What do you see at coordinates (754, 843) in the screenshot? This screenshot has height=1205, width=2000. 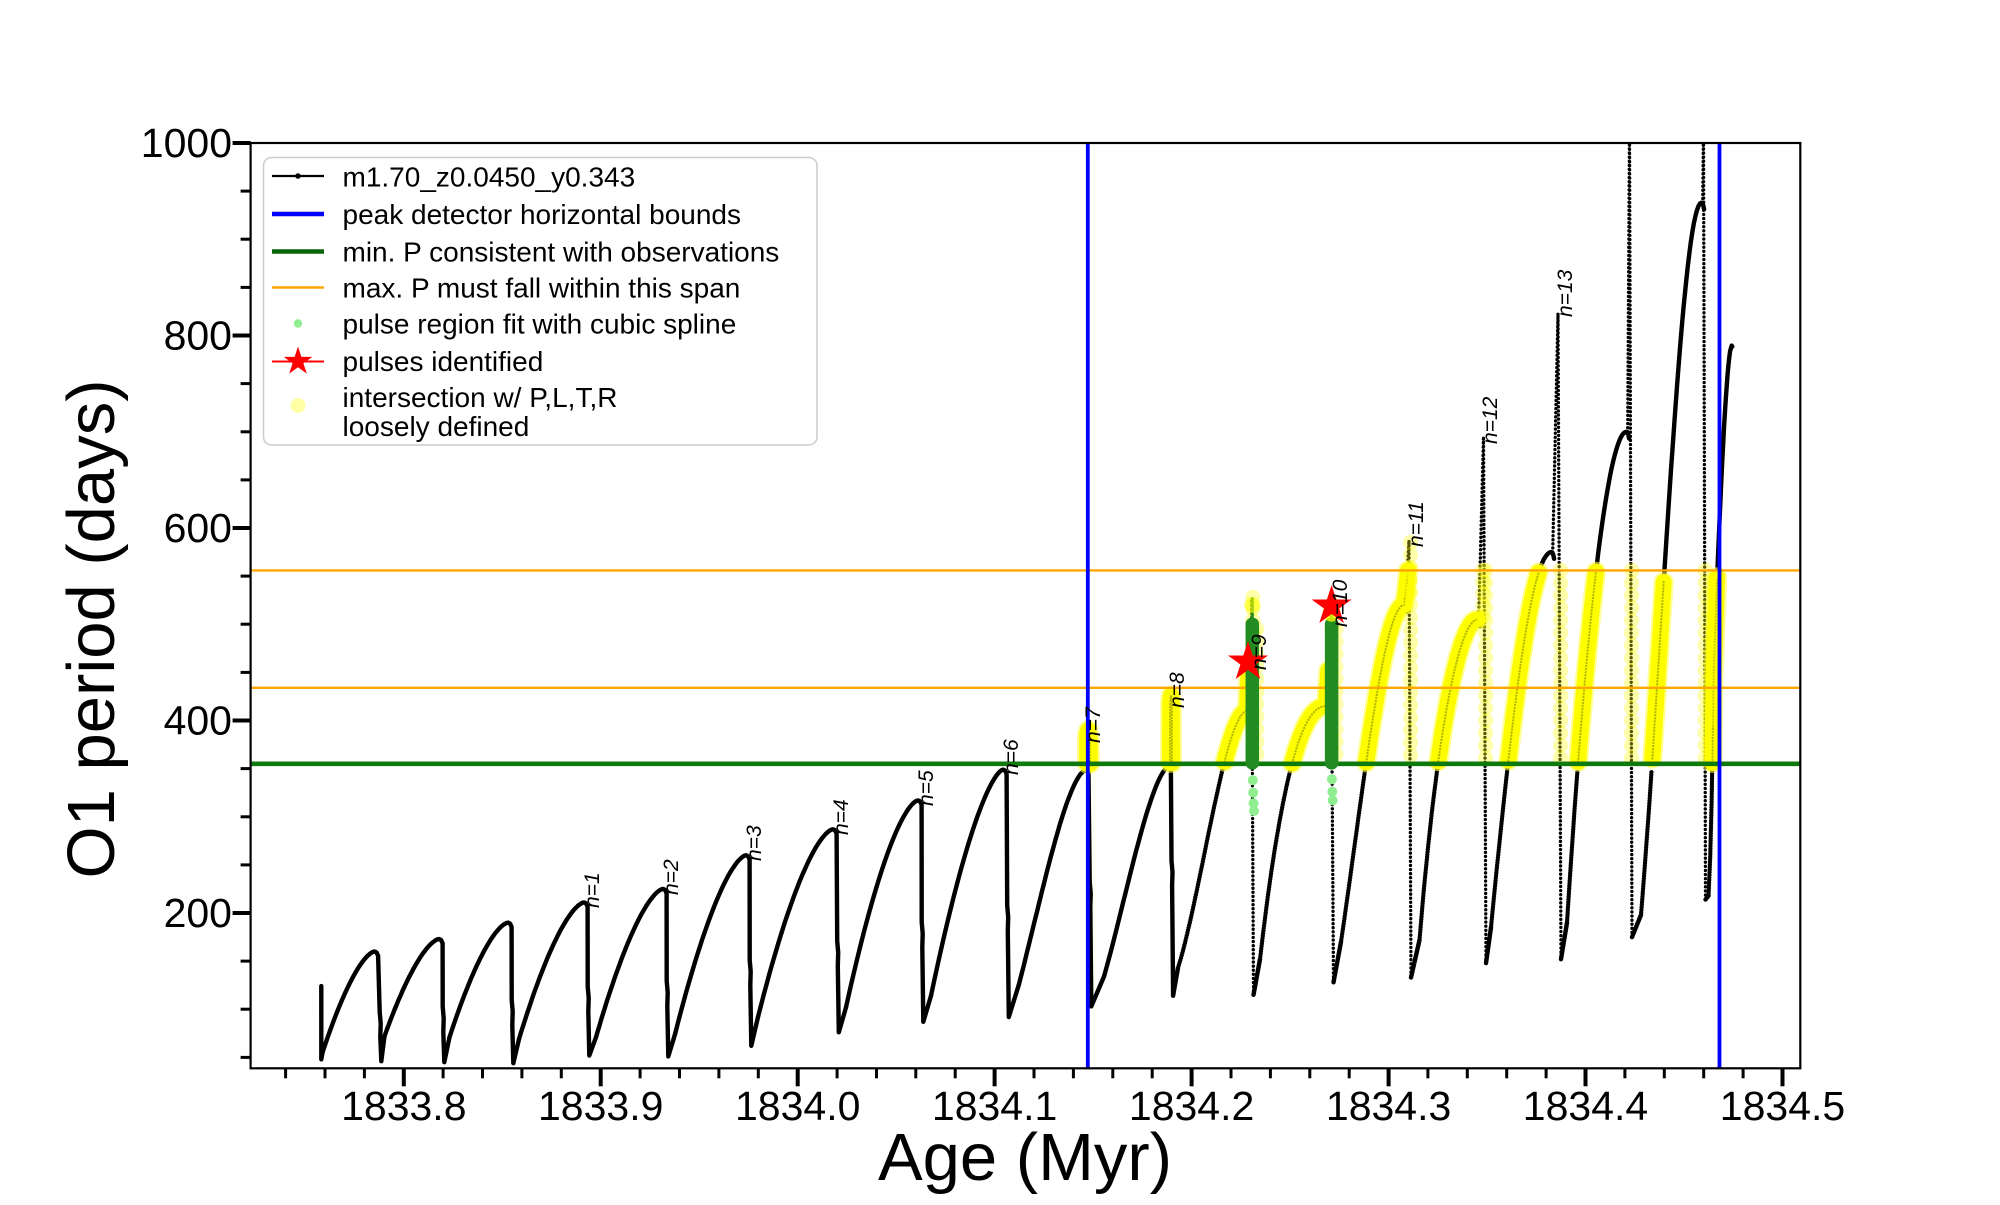 I see `svg-text: n=3` at bounding box center [754, 843].